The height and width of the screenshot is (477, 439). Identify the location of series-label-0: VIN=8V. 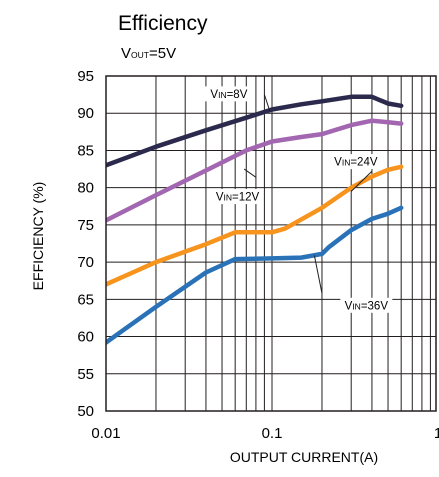
(228, 95).